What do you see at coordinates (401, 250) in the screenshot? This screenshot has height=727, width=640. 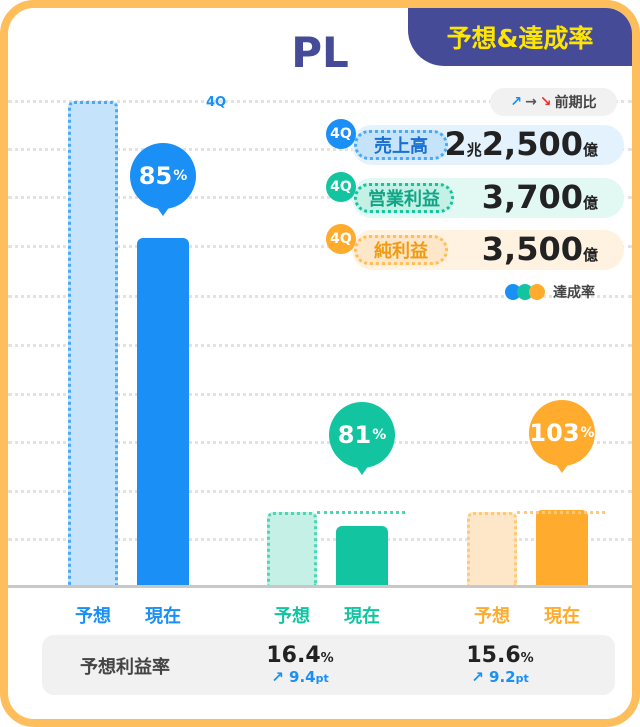 I see `kpi-label: 純利益` at bounding box center [401, 250].